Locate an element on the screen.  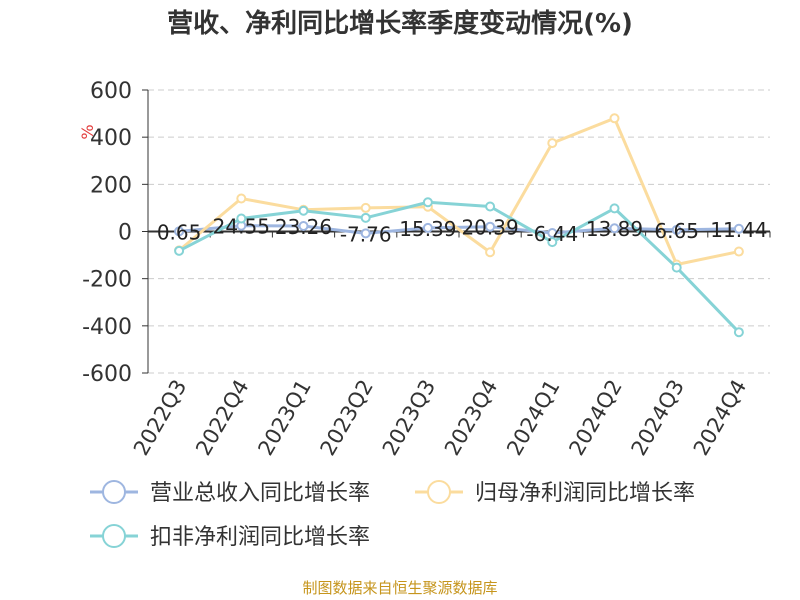
y-tick-label: -200 is located at coordinates (107, 280).